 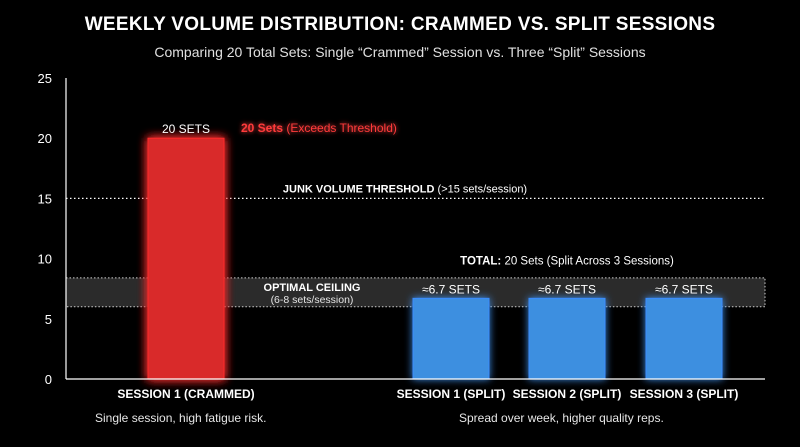 What do you see at coordinates (262, 128) in the screenshot?
I see `exceeds-bold: 20 Sets` at bounding box center [262, 128].